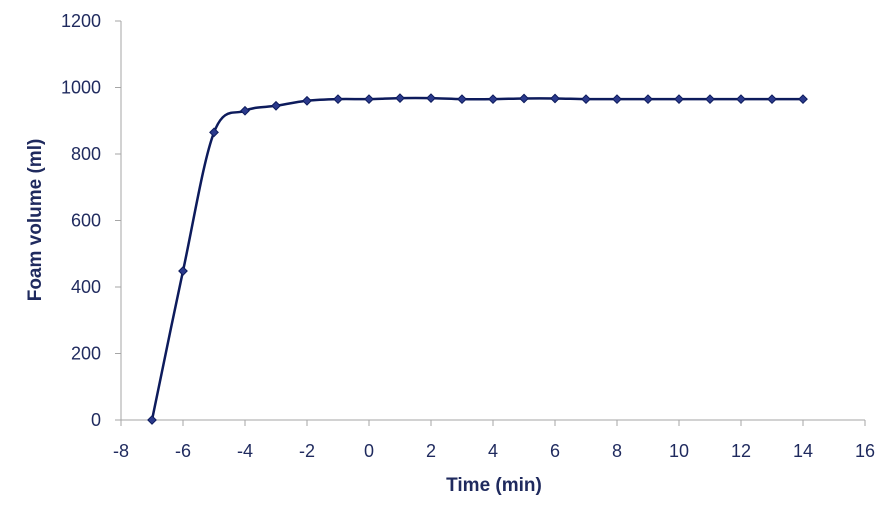  I want to click on x-axis-title: Time (min), so click(494, 485).